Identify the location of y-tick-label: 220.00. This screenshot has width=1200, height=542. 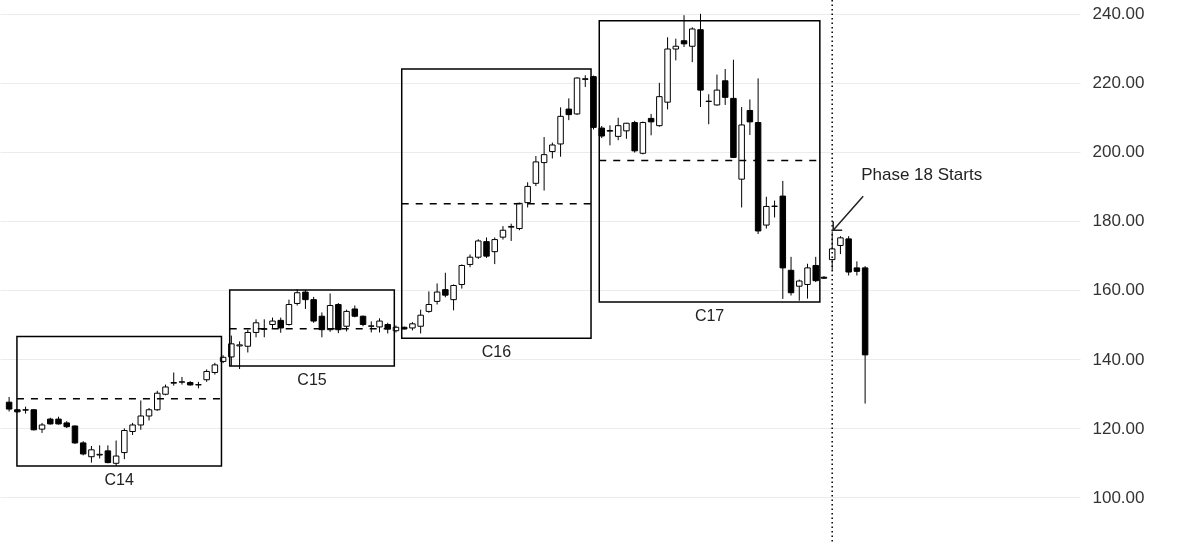
(1118, 83).